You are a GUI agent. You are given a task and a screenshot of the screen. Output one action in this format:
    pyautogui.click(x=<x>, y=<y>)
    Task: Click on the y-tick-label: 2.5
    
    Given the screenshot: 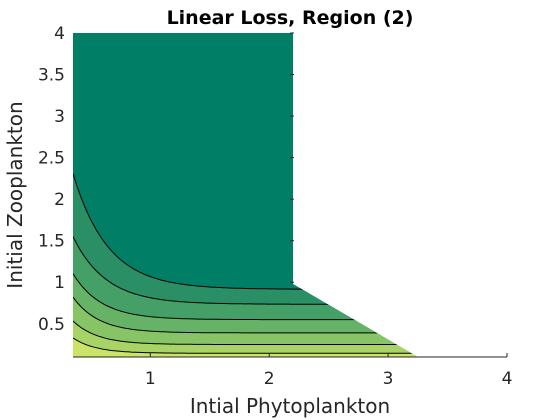 What is the action you would take?
    pyautogui.click(x=51, y=159)
    